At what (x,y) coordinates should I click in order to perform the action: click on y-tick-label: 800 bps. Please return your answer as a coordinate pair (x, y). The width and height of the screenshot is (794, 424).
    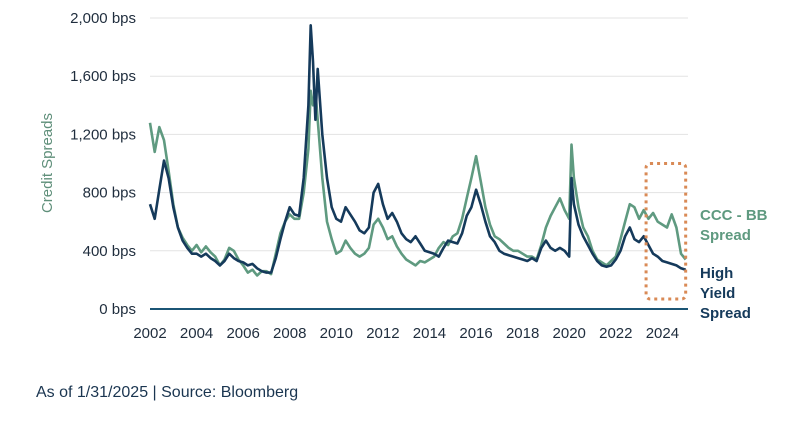
    Looking at the image, I should click on (109, 193).